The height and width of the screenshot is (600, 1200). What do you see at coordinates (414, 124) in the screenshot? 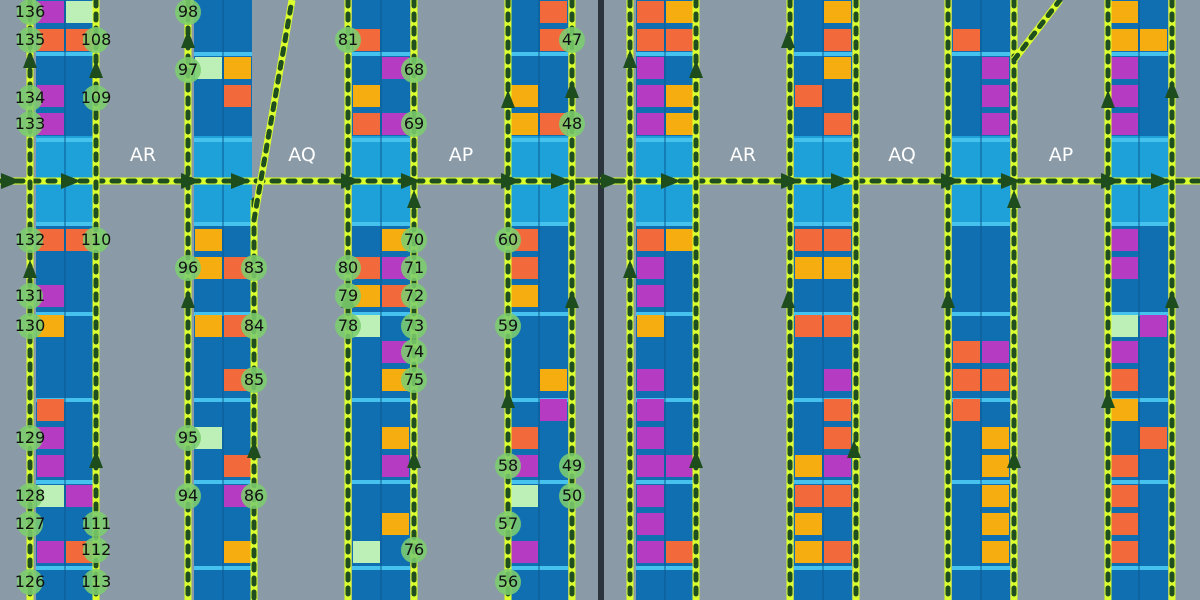
I see `waypoint-marker: 69` at bounding box center [414, 124].